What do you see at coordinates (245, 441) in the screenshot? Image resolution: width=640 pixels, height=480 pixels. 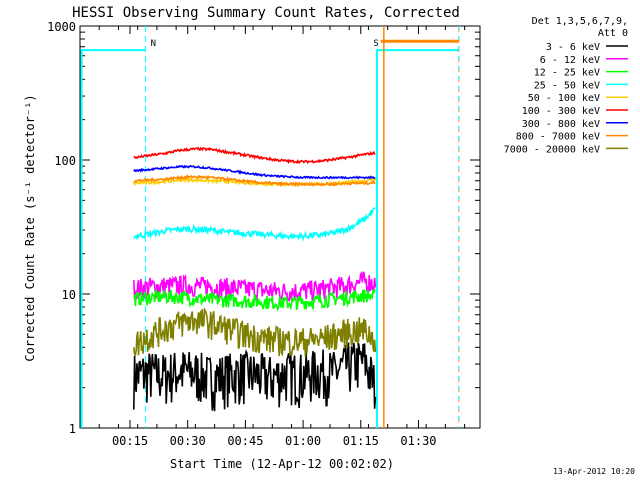 I see `x-tick-label: 00:45` at bounding box center [245, 441].